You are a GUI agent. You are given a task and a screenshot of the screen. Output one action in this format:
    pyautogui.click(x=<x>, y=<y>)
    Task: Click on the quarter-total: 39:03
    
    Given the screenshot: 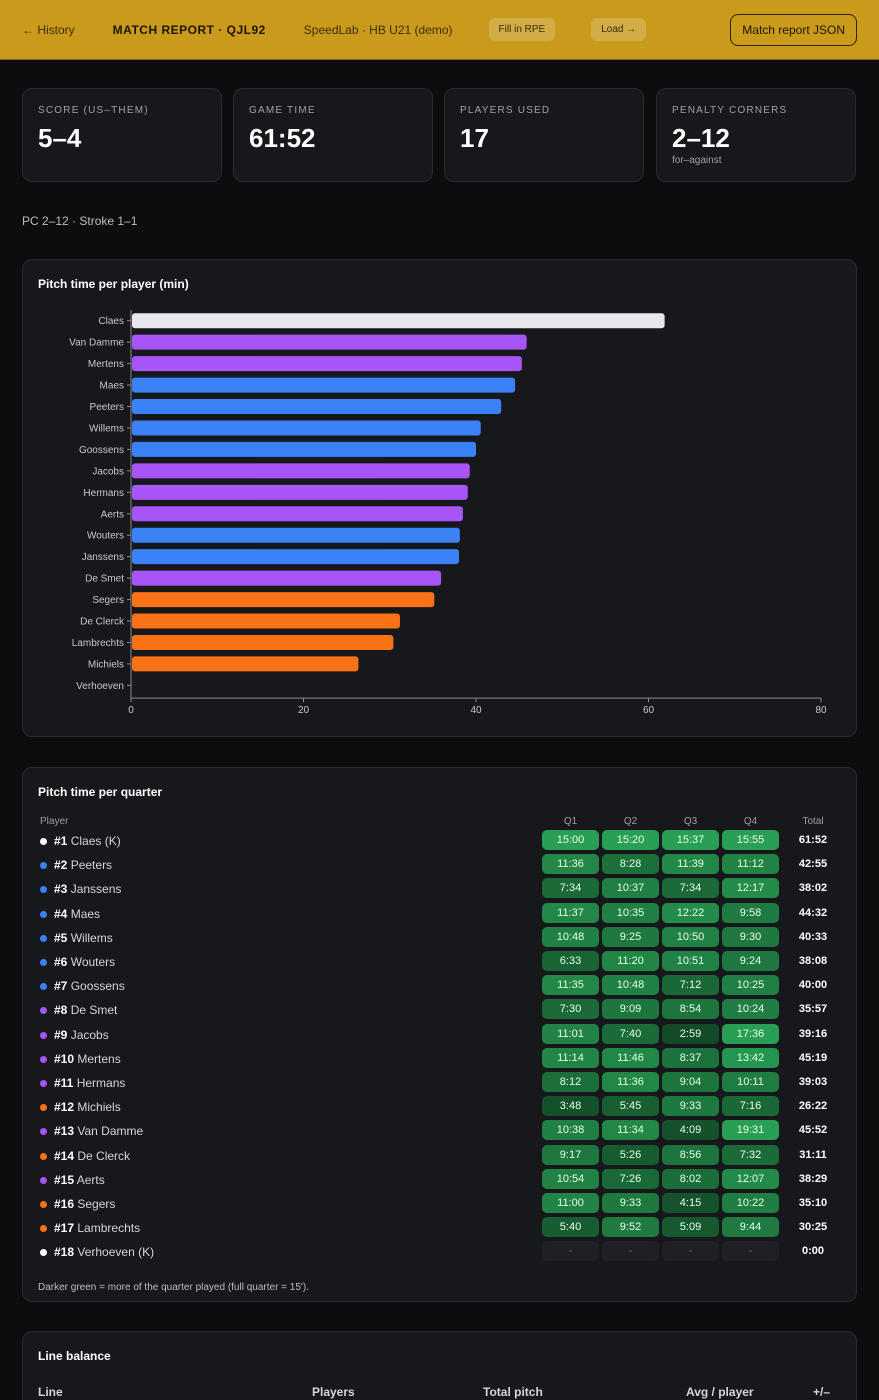 What is the action you would take?
    pyautogui.click(x=813, y=1082)
    